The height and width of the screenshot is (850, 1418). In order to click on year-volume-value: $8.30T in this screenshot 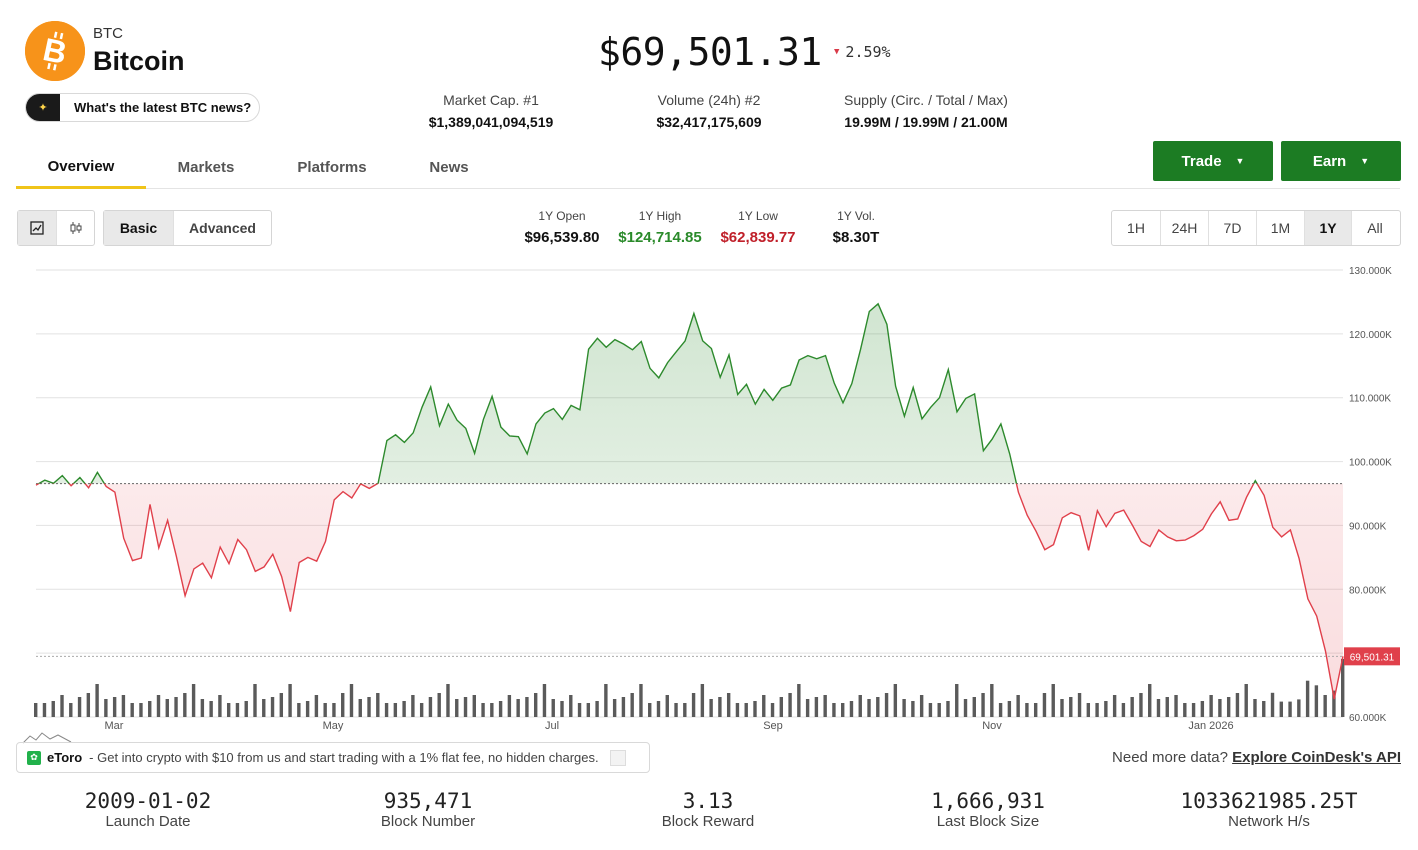, I will do `click(856, 237)`.